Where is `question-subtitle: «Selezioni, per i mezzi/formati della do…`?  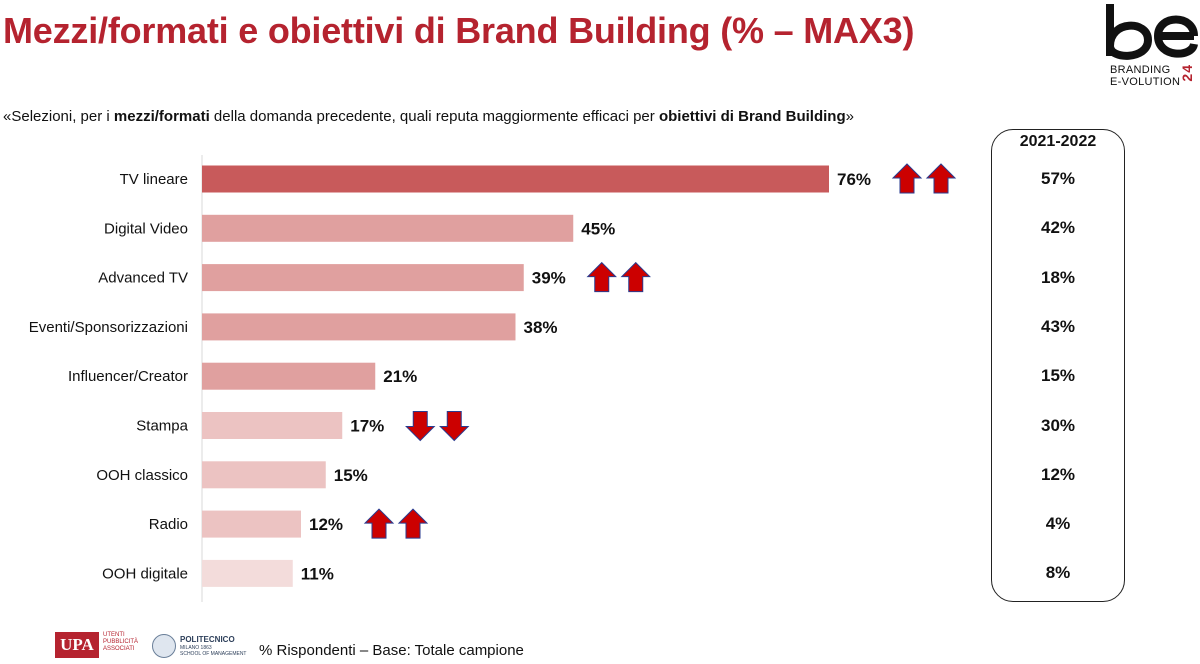
question-subtitle: «Selezioni, per i mezzi/formati della do… is located at coordinates (428, 116).